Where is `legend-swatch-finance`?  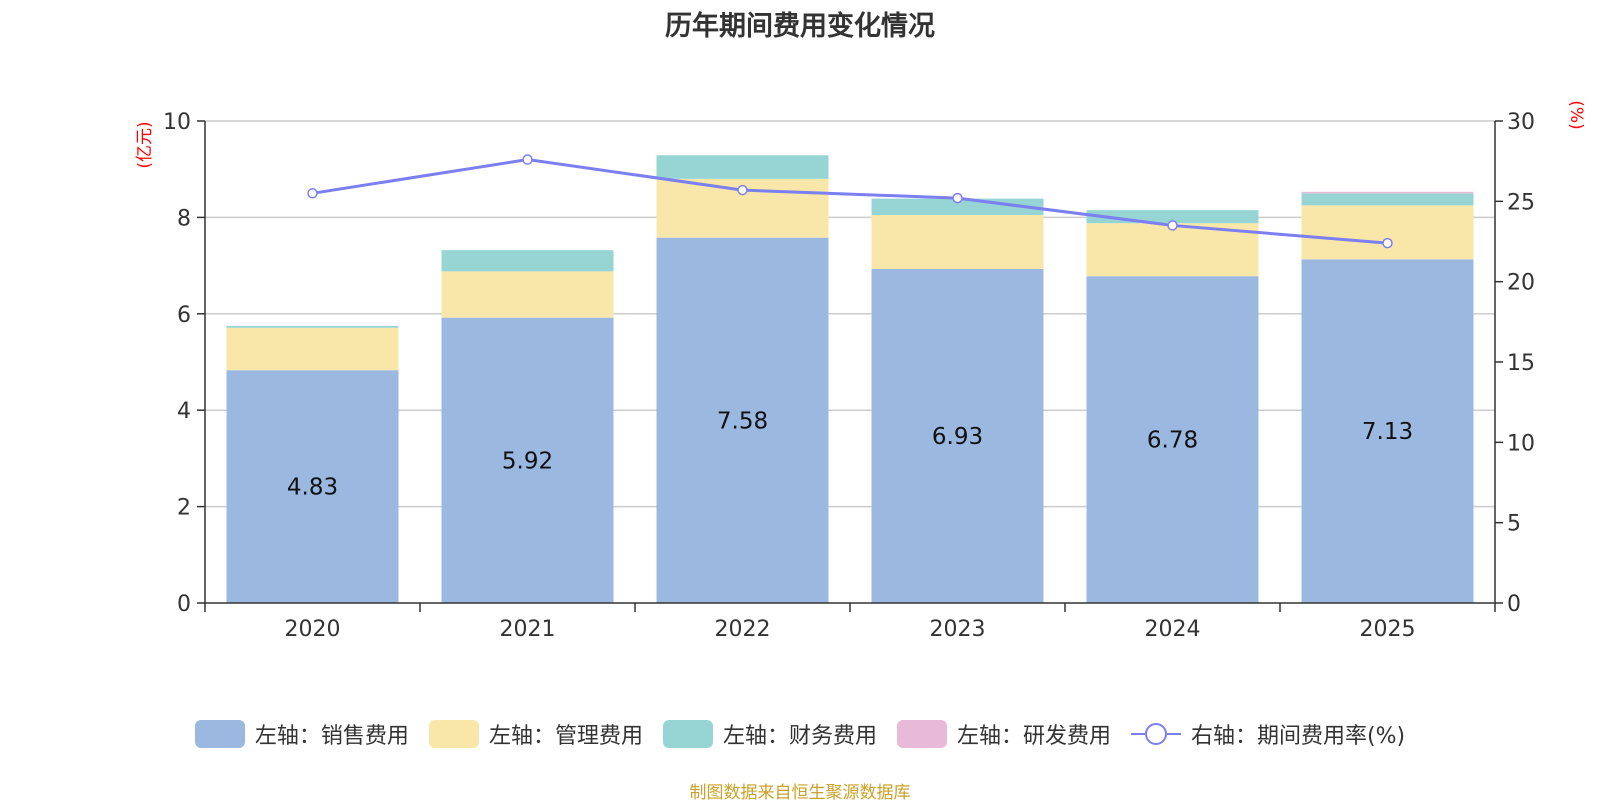
legend-swatch-finance is located at coordinates (687, 734).